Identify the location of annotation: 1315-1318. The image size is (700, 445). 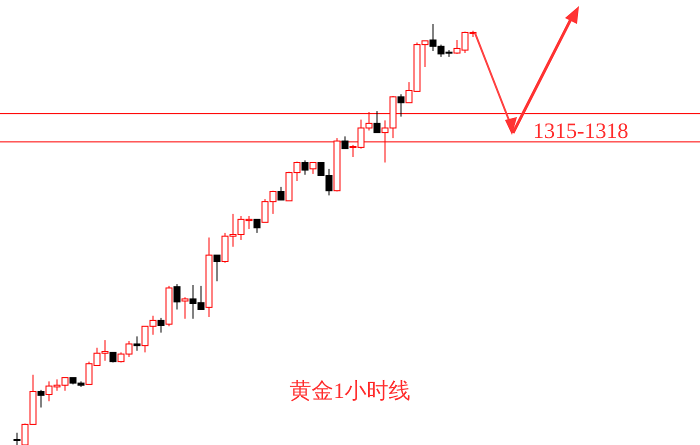
(580, 130).